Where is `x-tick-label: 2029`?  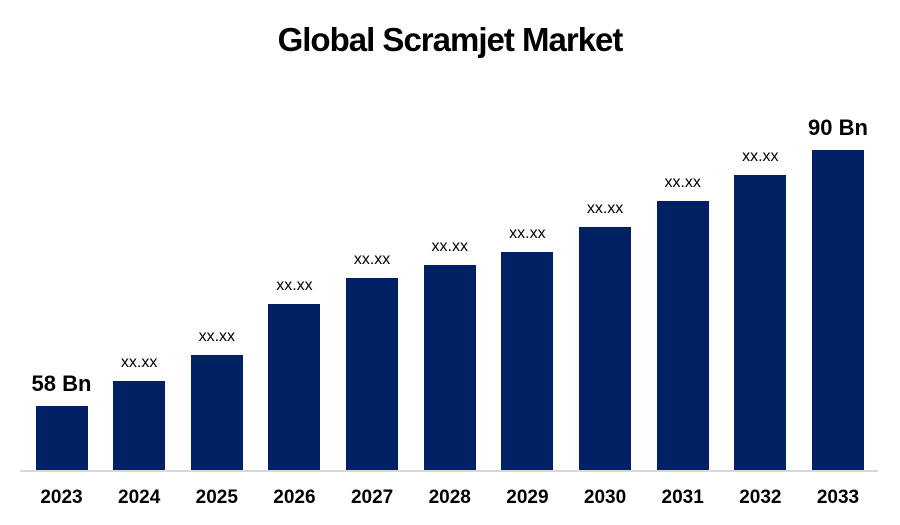
x-tick-label: 2029 is located at coordinates (527, 497).